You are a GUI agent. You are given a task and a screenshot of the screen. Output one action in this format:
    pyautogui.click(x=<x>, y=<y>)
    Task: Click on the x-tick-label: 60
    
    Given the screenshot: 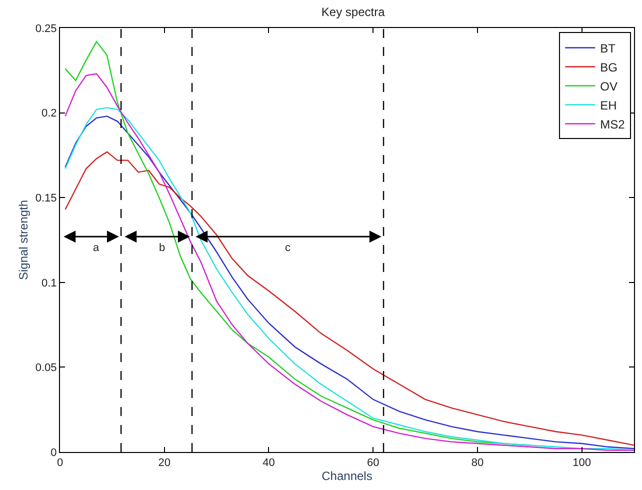 What is the action you would take?
    pyautogui.click(x=373, y=463)
    